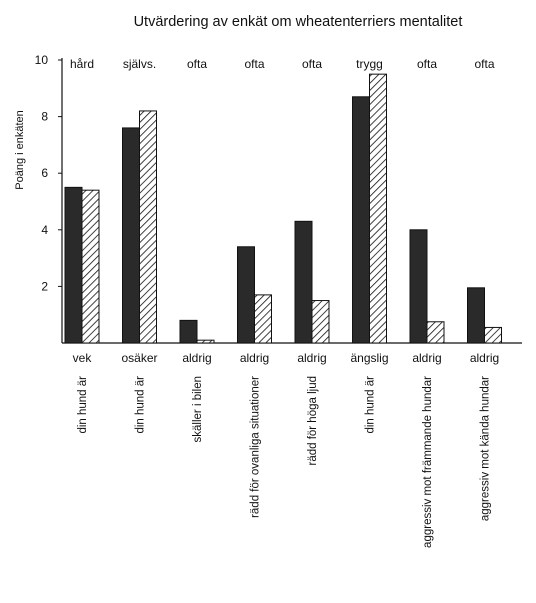  Describe the element at coordinates (141, 405) in the screenshot. I see `category-label-1: din hund är` at that location.